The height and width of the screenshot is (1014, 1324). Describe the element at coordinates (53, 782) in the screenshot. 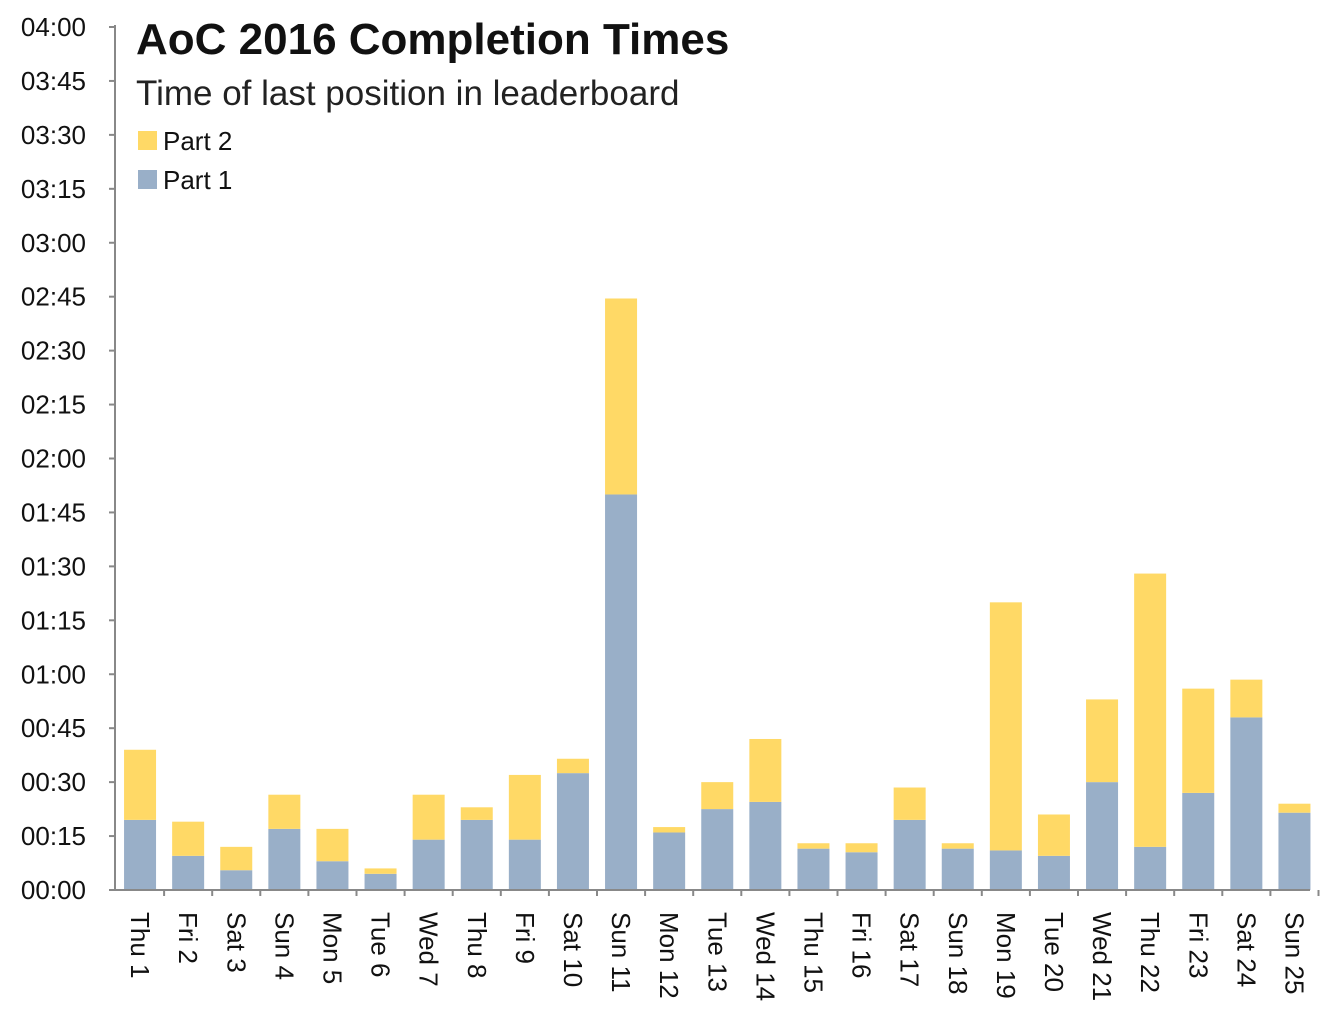

I see `y-tick-label: 00:30` at that location.